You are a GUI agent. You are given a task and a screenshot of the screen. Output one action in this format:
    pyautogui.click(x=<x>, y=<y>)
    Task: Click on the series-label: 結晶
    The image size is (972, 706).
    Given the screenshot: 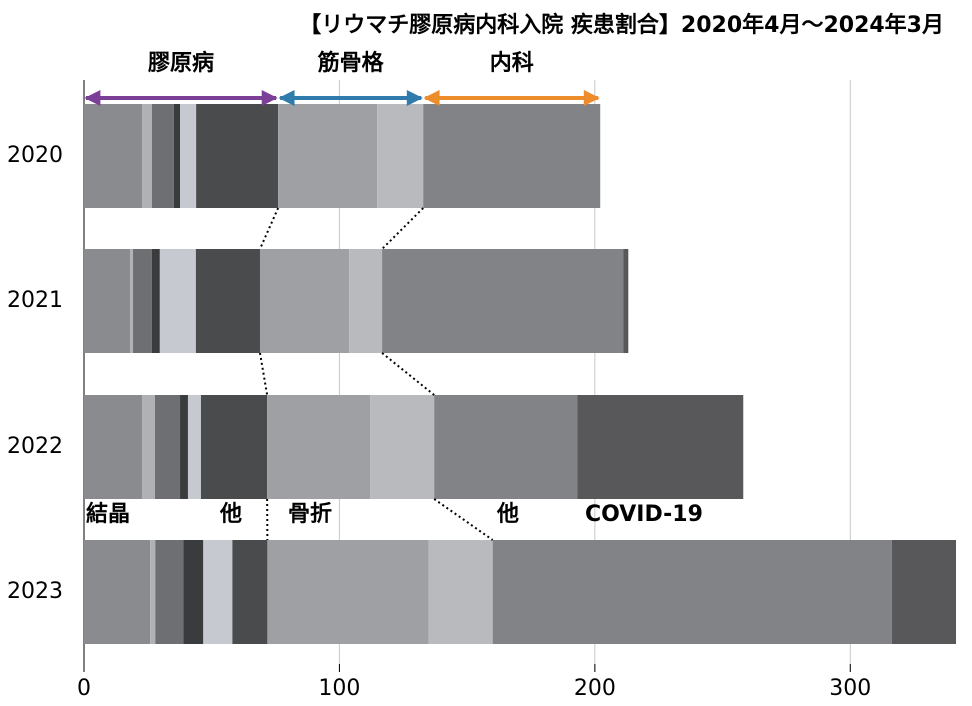 What is the action you would take?
    pyautogui.click(x=108, y=514)
    